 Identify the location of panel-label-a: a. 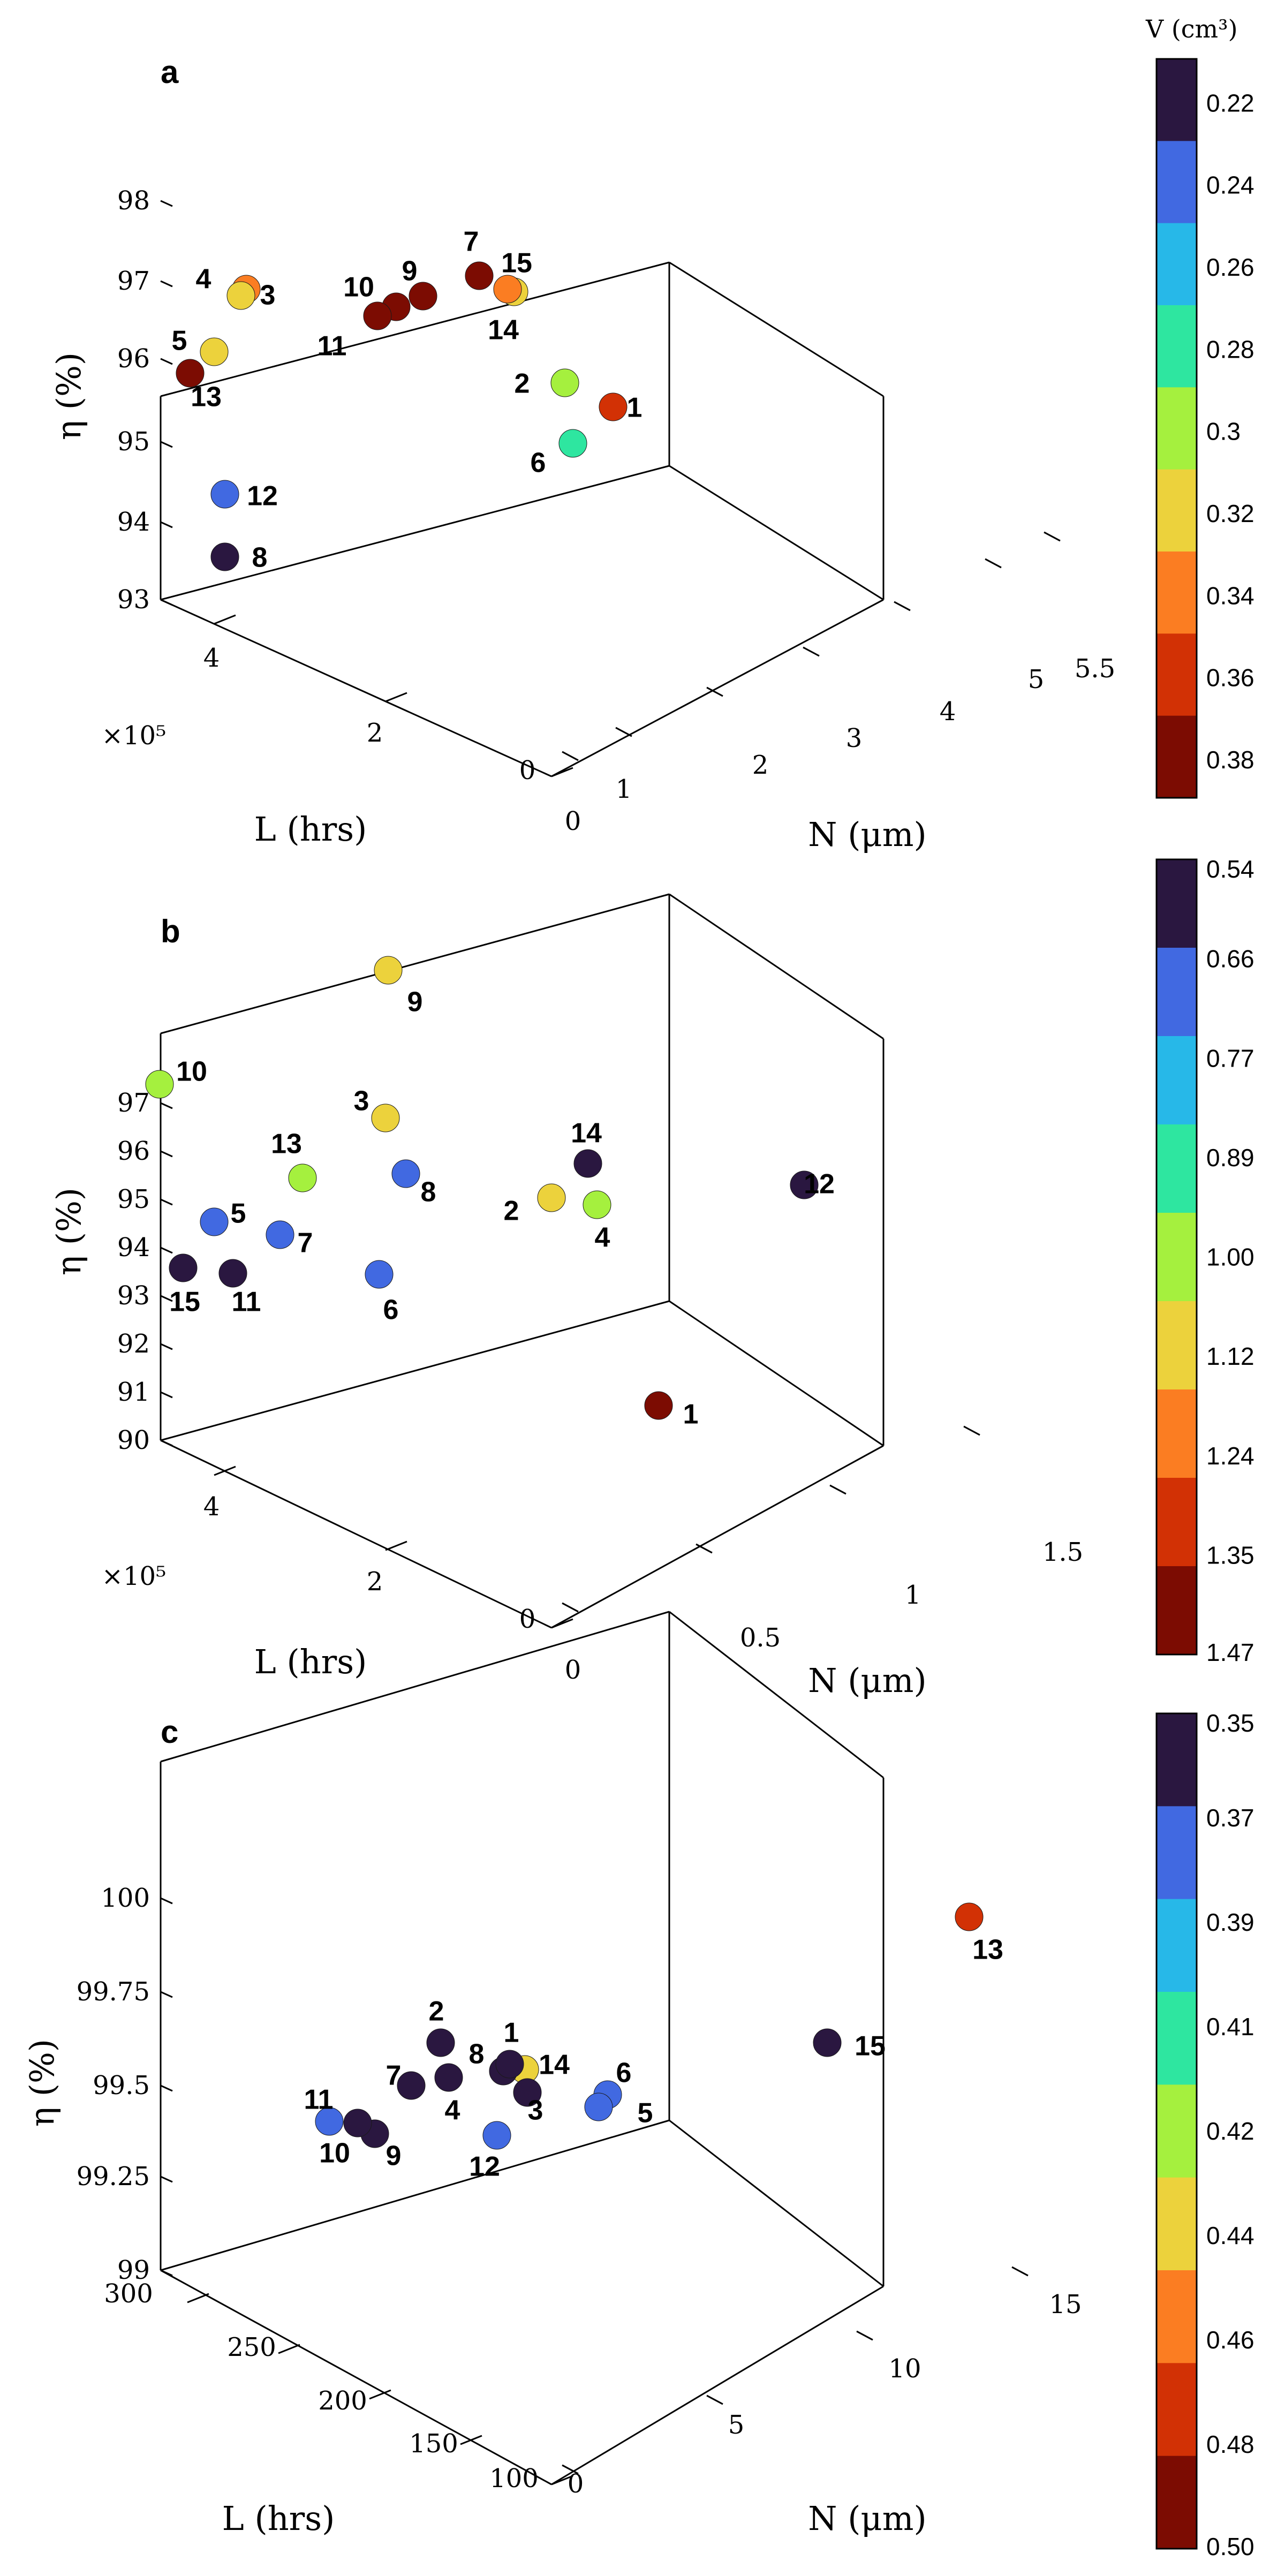
(170, 72).